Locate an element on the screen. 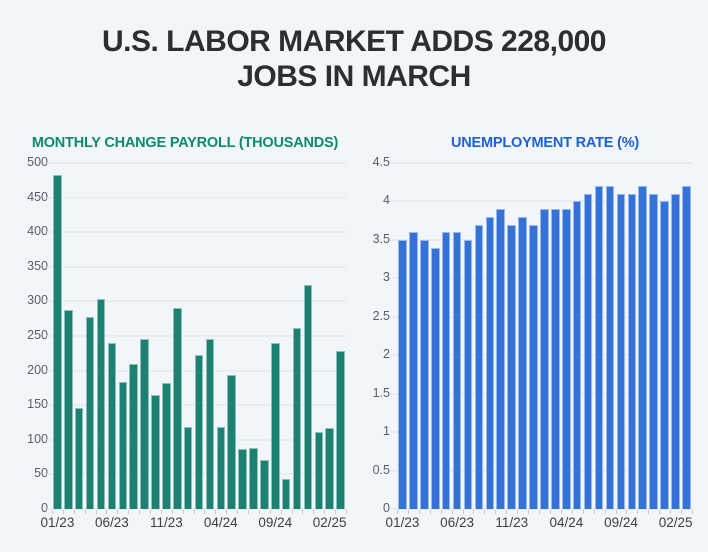 This screenshot has width=708, height=552. gridline-4.5 is located at coordinates (541, 163).